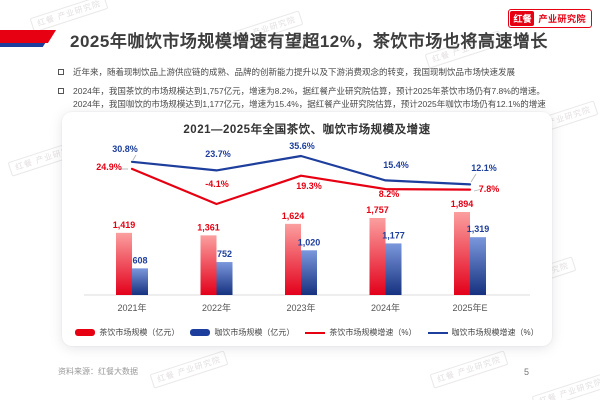  Describe the element at coordinates (527, 372) in the screenshot. I see `page-number: 5` at that location.